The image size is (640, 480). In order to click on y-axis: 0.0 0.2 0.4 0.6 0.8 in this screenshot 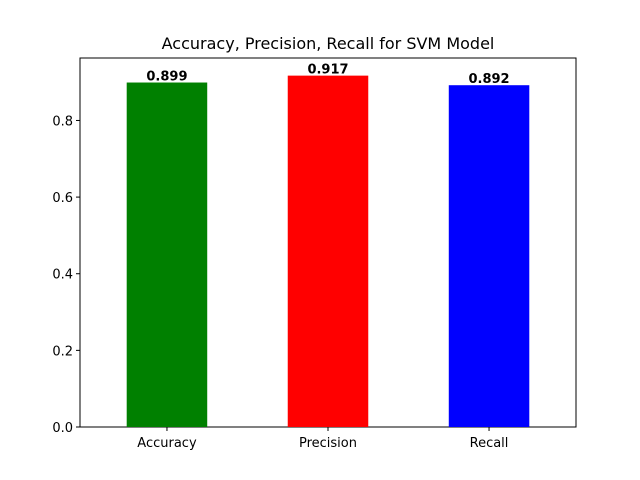, I will do `click(66, 275)`.